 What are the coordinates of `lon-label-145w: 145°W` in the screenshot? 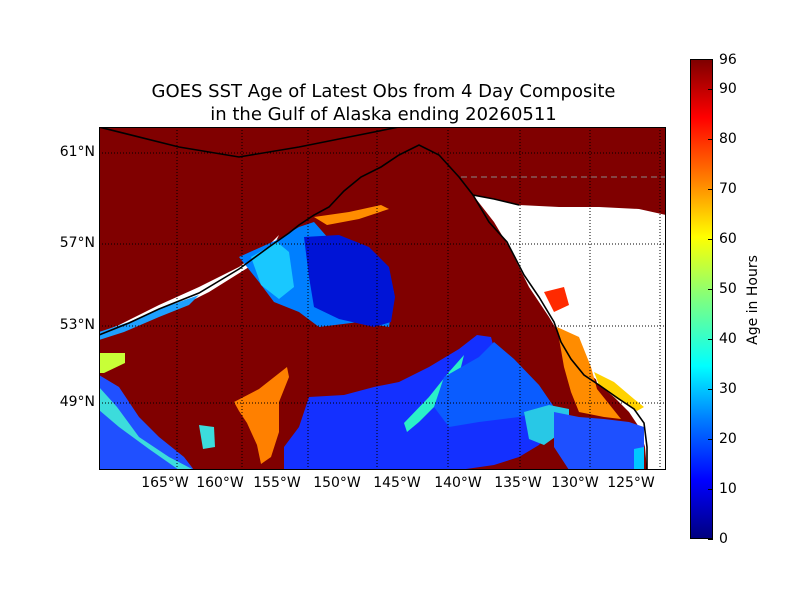 It's located at (397, 483).